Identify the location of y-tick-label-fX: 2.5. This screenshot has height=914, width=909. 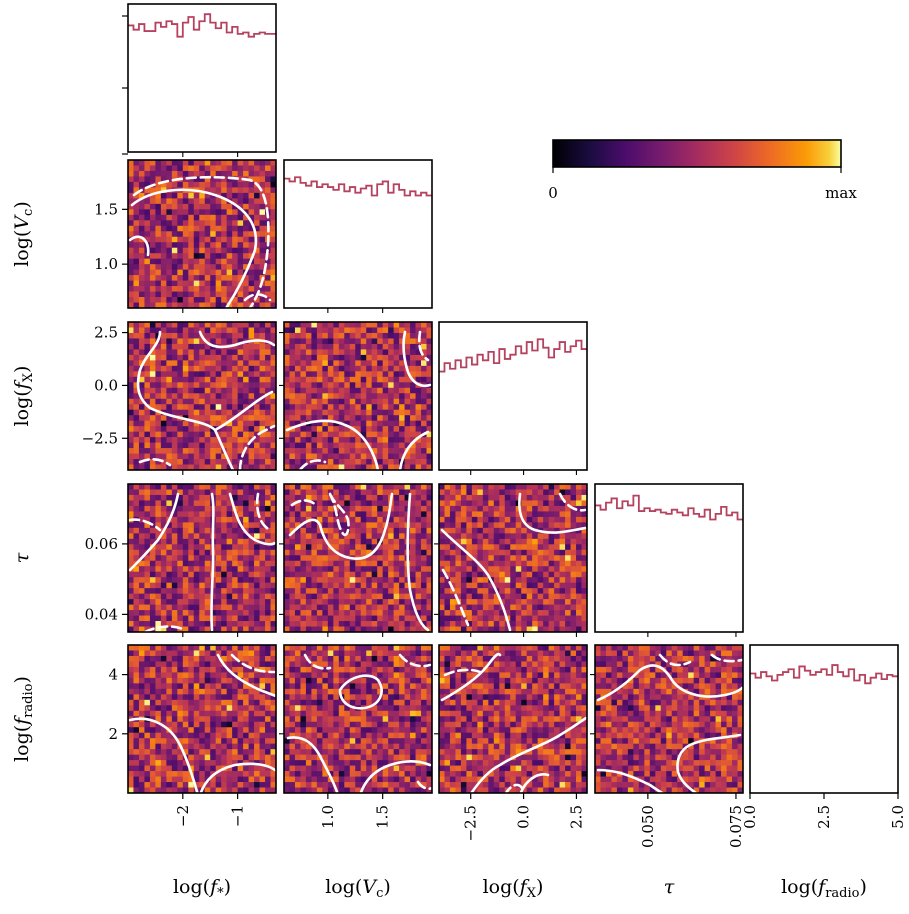
(106, 333).